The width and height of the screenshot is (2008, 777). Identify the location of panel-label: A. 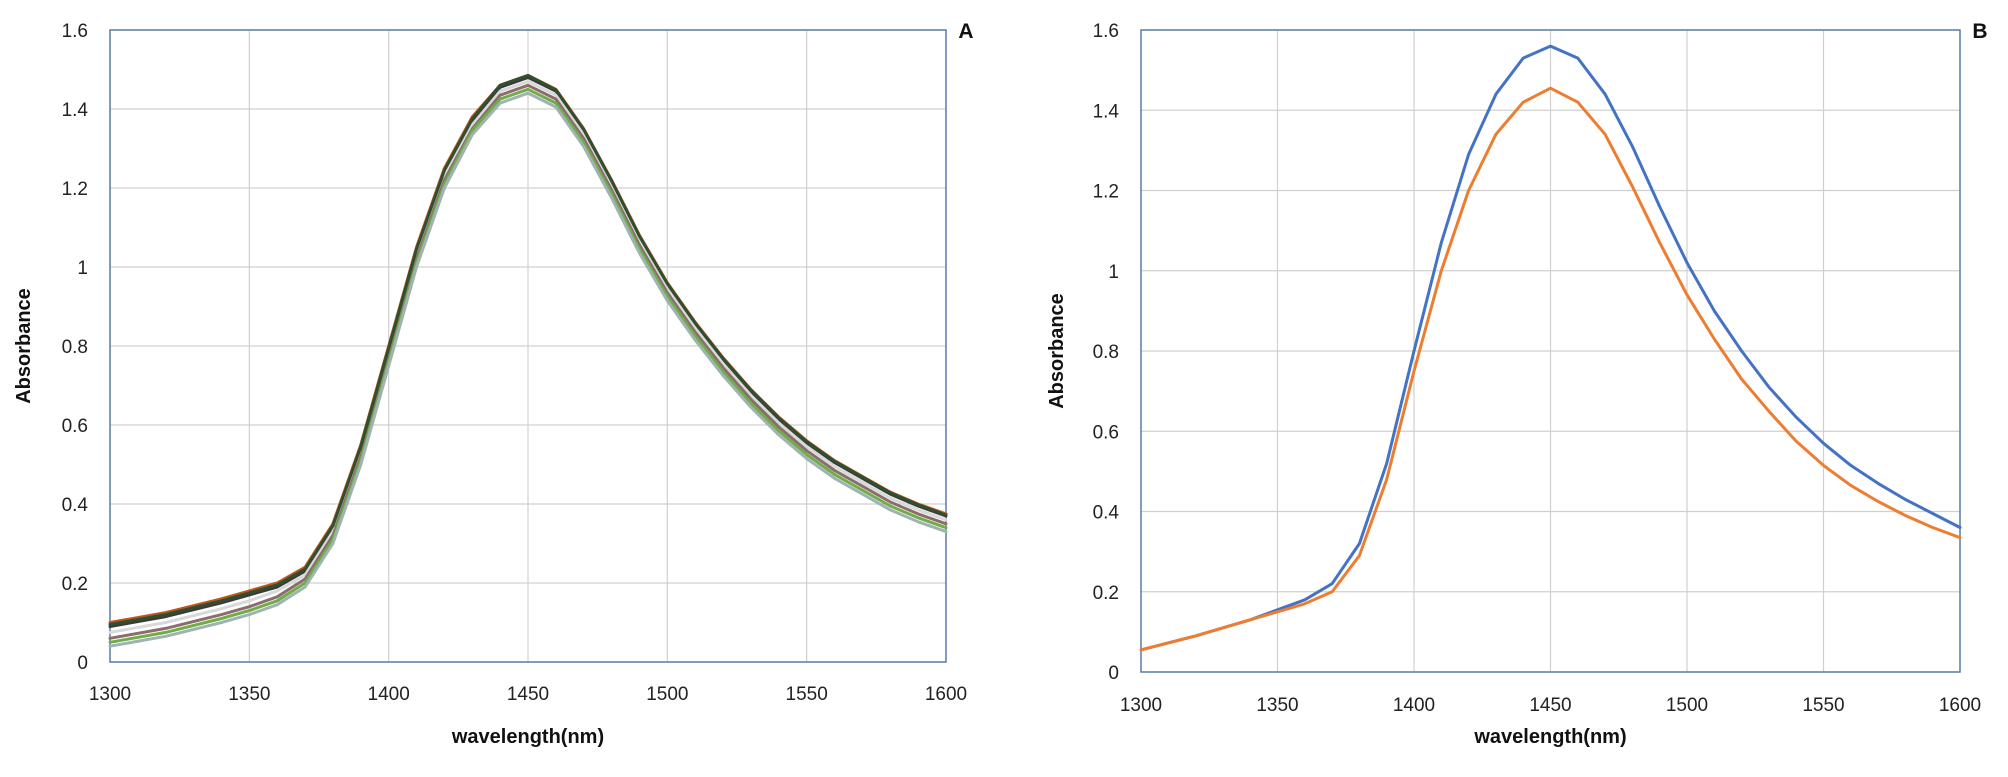
(965, 31).